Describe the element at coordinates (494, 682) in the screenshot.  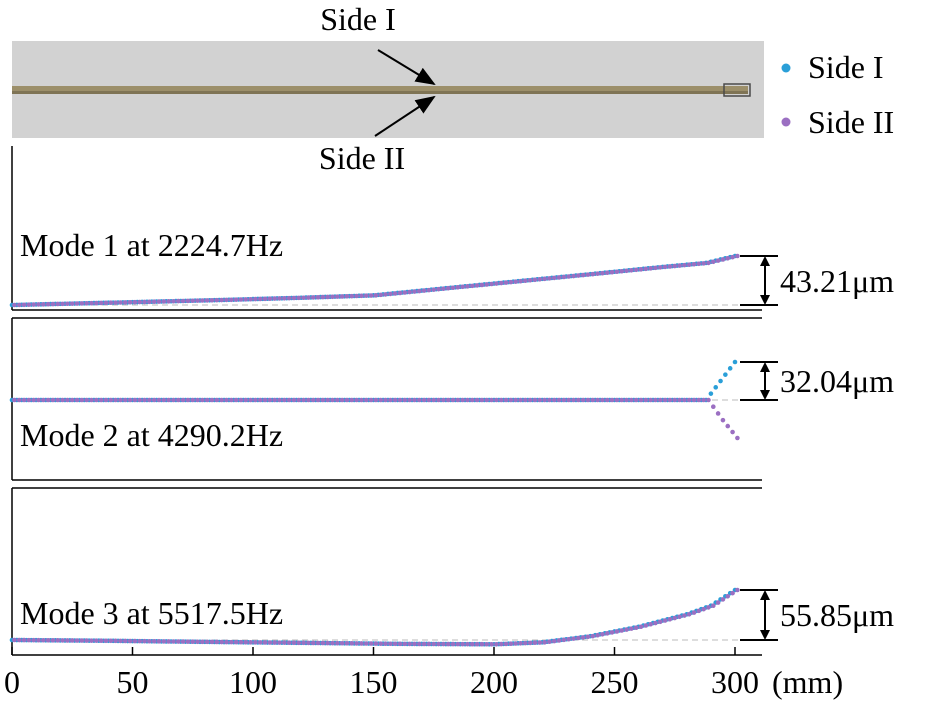
I see `x-tick-label: 200` at that location.